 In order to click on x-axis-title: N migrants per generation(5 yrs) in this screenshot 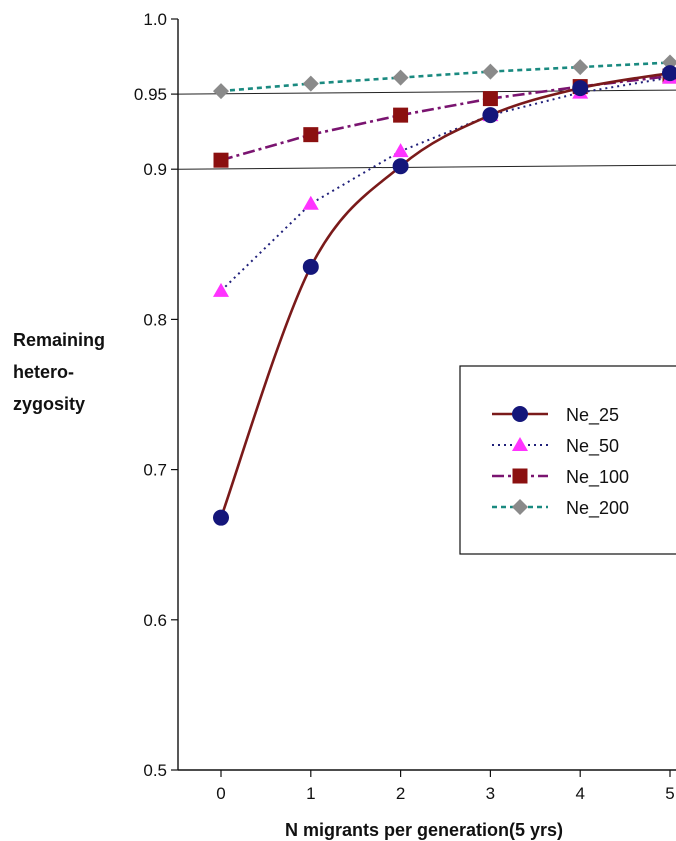, I will do `click(424, 830)`.